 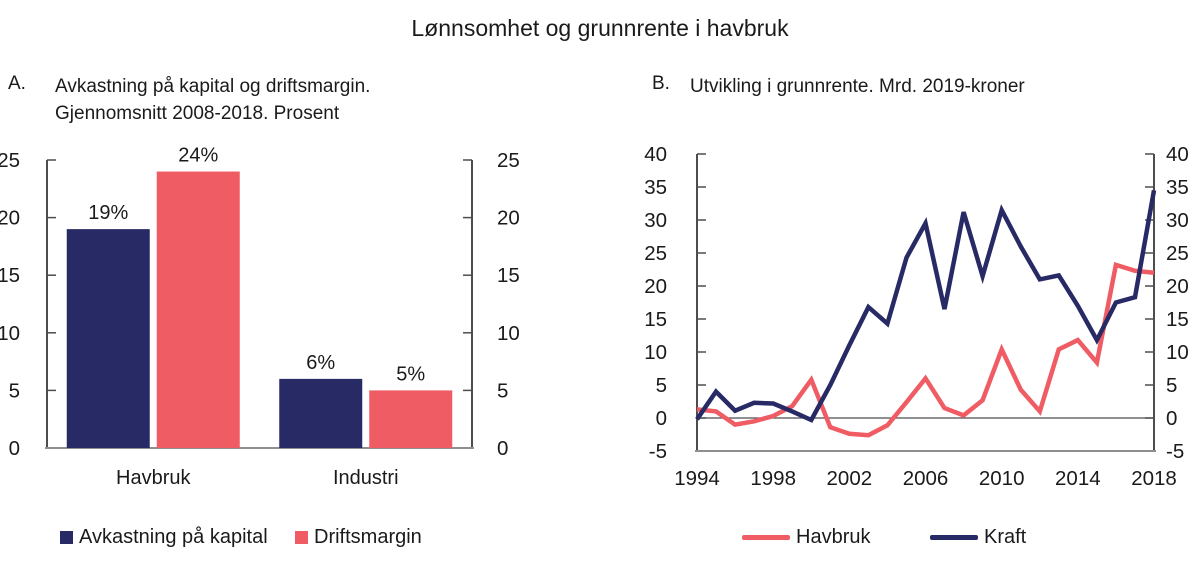 I want to click on legend-item-driftsmargin: Driftsmargin, so click(x=358, y=537).